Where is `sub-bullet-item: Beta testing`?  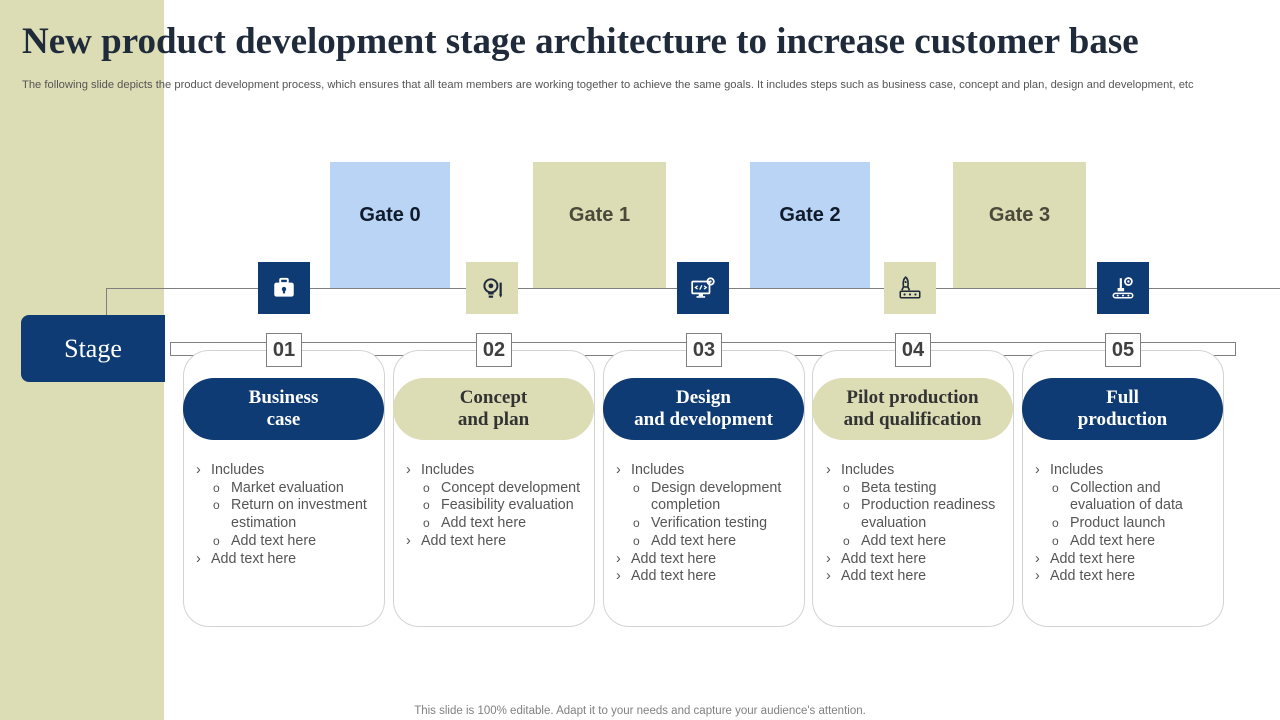 sub-bullet-item: Beta testing is located at coordinates (921, 489).